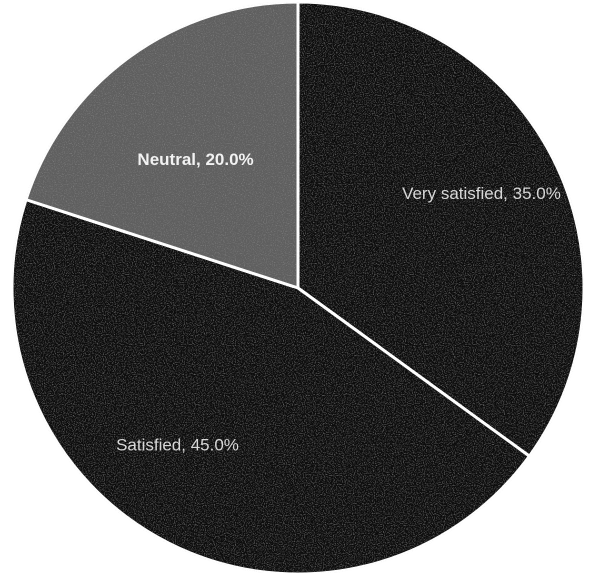 The width and height of the screenshot is (593, 573). What do you see at coordinates (177, 444) in the screenshot?
I see `pie-label-satisfied: Satisfied, 45.0%` at bounding box center [177, 444].